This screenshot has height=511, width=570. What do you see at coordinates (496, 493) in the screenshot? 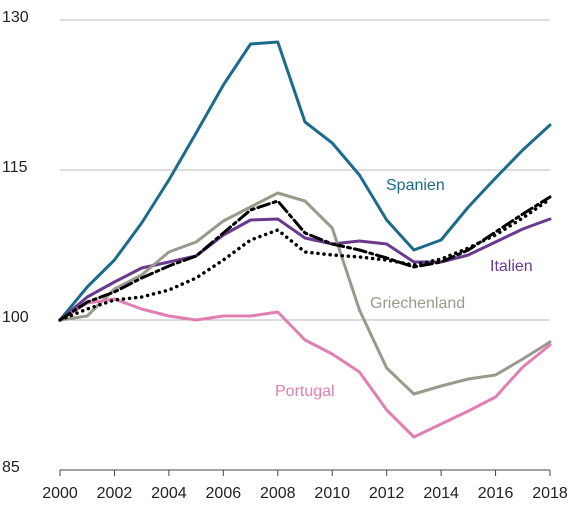
I see `x-tick-label: 2016` at bounding box center [496, 493].